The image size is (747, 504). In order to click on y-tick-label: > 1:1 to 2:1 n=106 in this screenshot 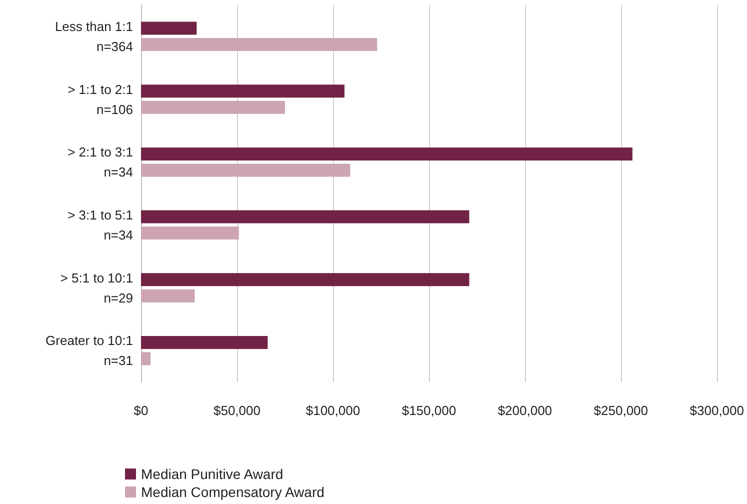, I will do `click(100, 99)`.